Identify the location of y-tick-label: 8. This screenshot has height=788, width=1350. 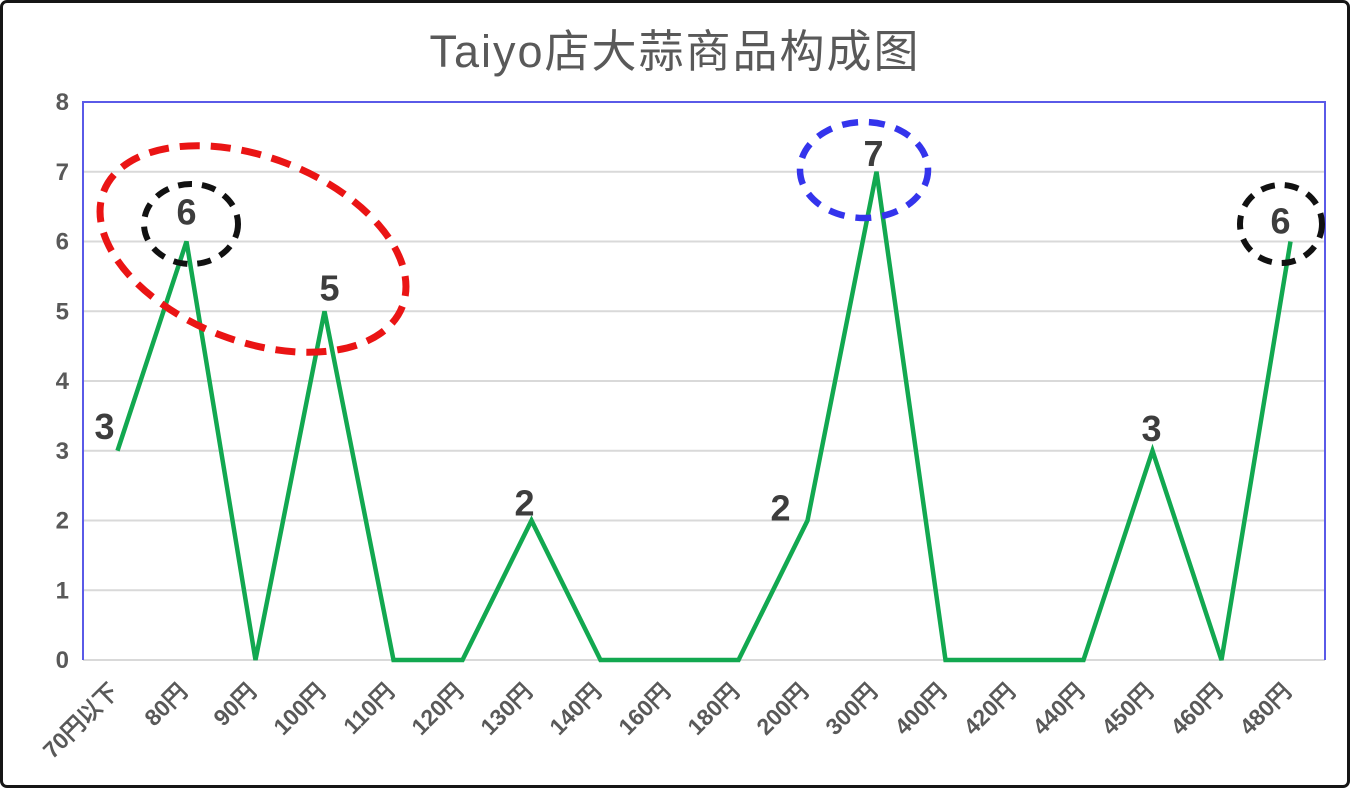
(62, 102).